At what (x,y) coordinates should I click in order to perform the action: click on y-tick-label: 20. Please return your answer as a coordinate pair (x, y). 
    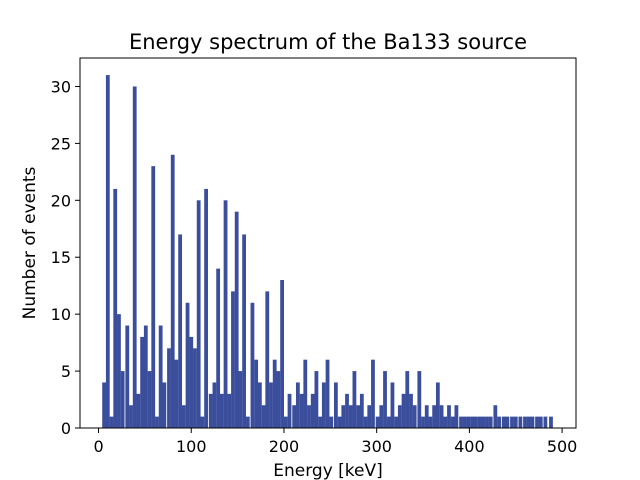
    Looking at the image, I should click on (61, 200).